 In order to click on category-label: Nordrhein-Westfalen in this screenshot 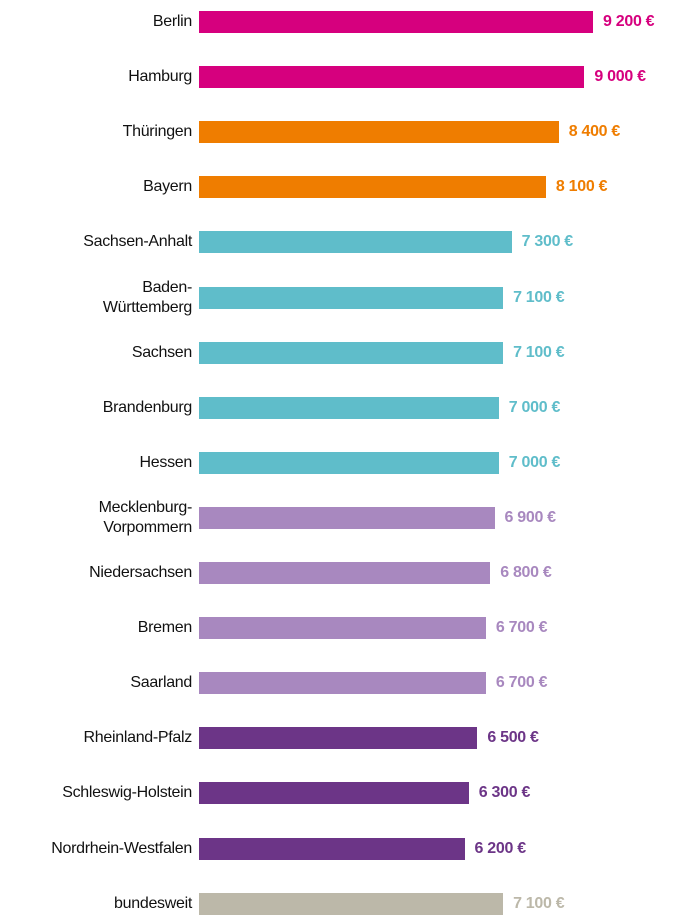, I will do `click(121, 848)`.